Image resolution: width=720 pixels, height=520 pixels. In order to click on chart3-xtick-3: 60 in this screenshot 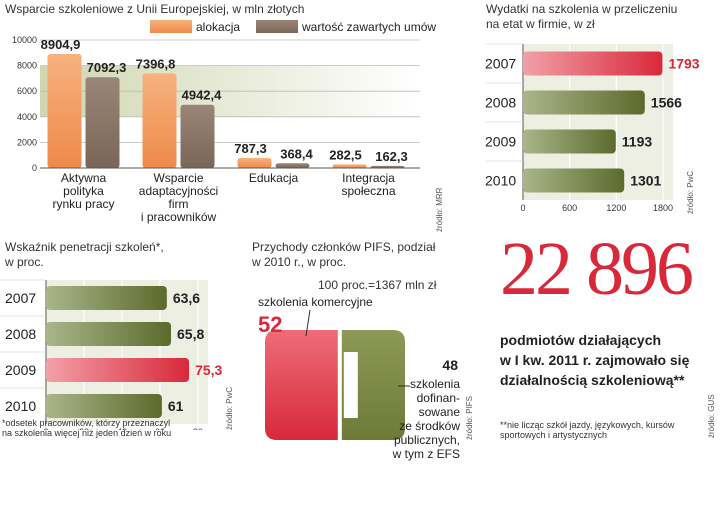, I will do `click(160, 428)`.